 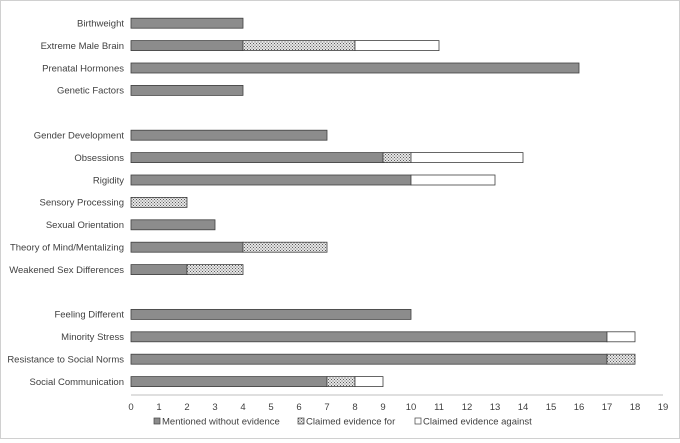 What do you see at coordinates (341, 382) in the screenshot?
I see `bar-claimed-evidence-for-social-communication` at bounding box center [341, 382].